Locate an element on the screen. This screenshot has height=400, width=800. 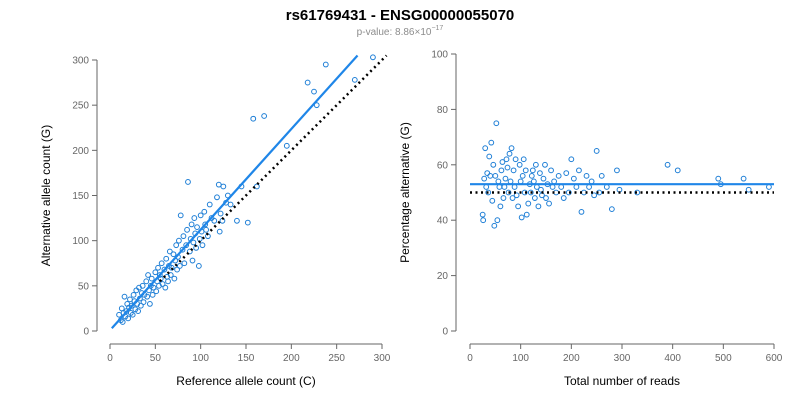
x-tick-label: 50 is located at coordinates (156, 358).